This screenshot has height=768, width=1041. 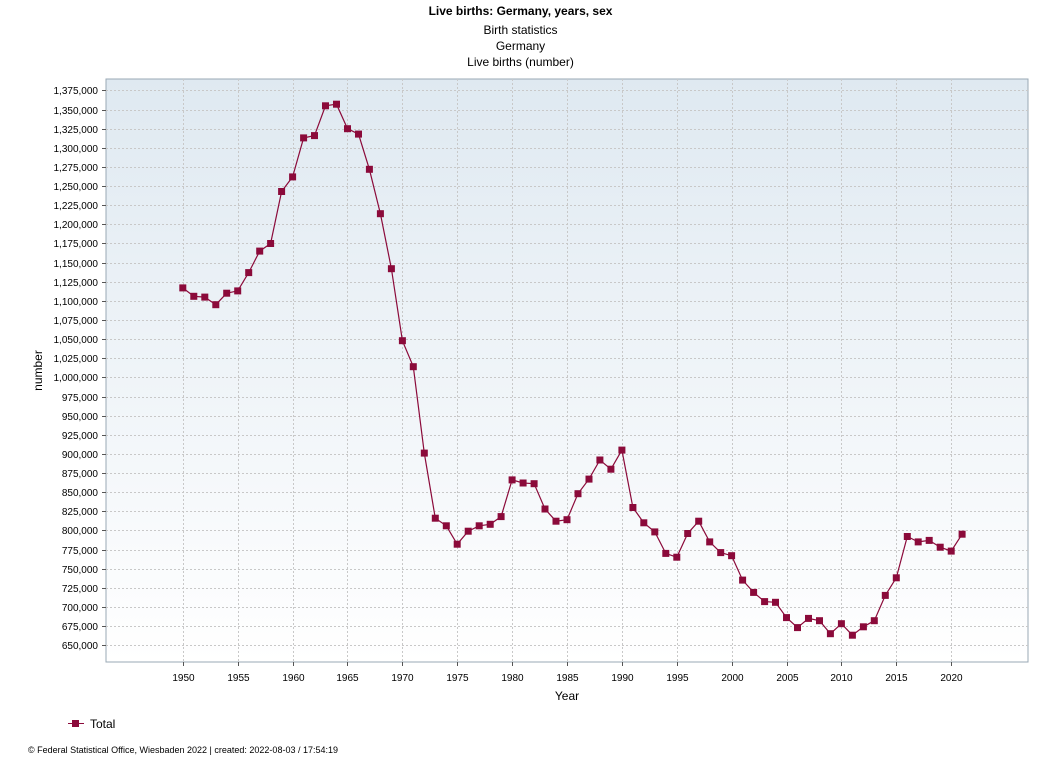 I want to click on x-tick-label: 1955, so click(x=238, y=678).